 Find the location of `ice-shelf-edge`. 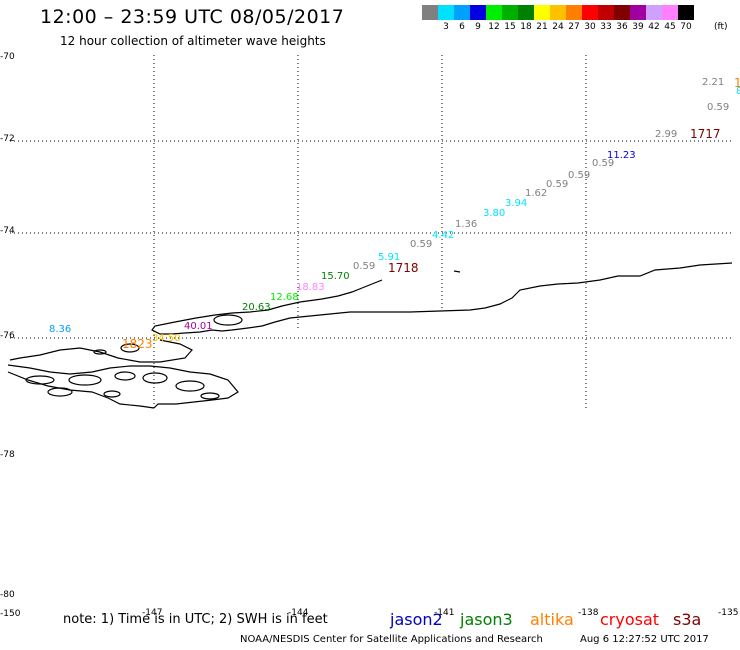

ice-shelf-edge is located at coordinates (101, 351).